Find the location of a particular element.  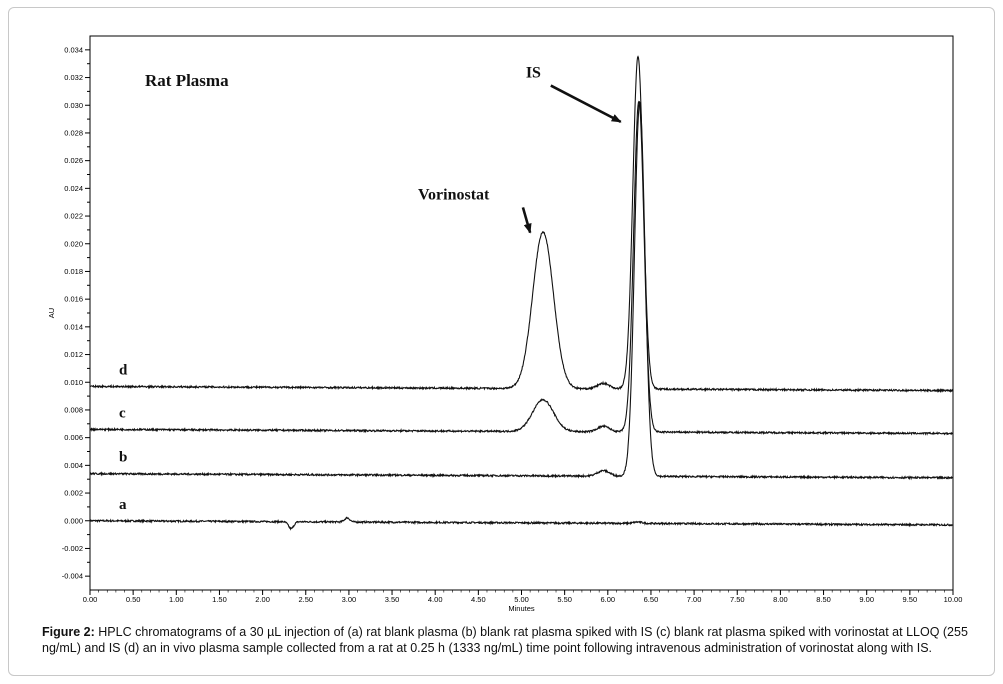

y-tick-label: 0.026 is located at coordinates (73, 160).